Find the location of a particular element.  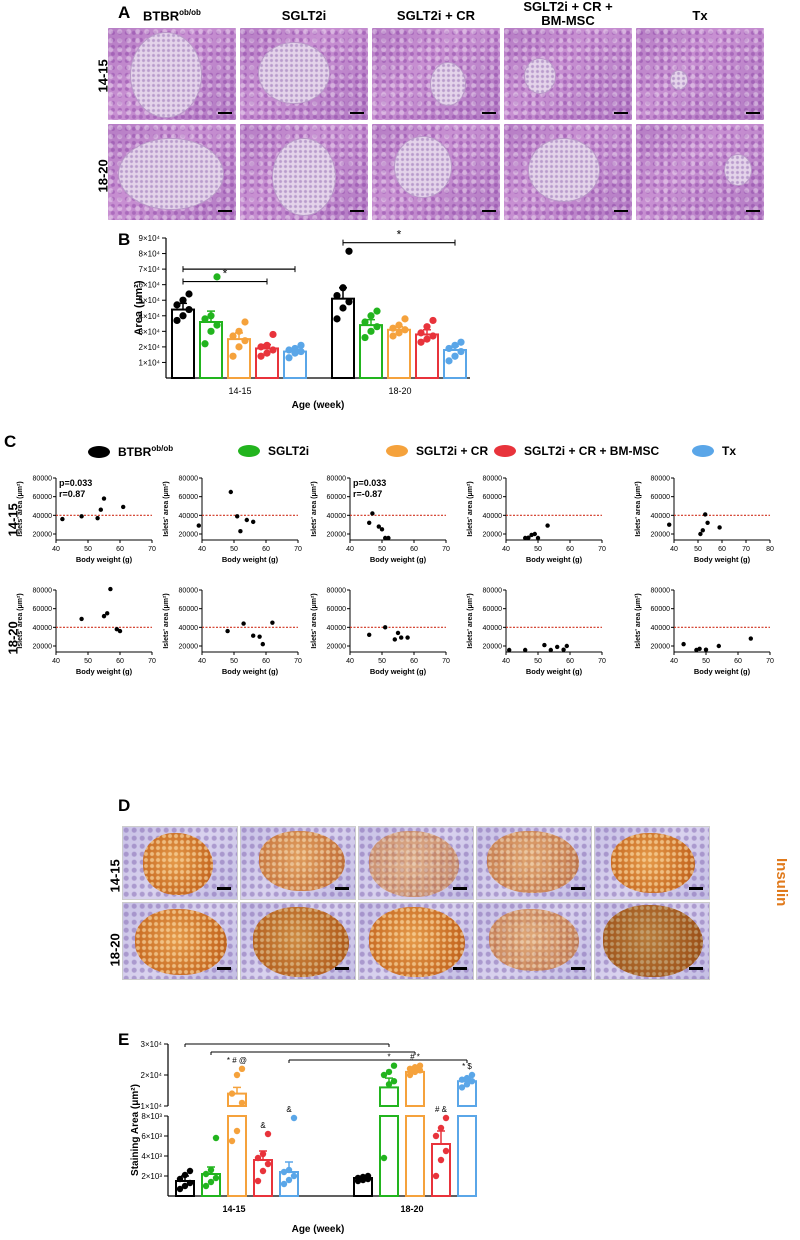

x-tick-label: 50 is located at coordinates (538, 549).